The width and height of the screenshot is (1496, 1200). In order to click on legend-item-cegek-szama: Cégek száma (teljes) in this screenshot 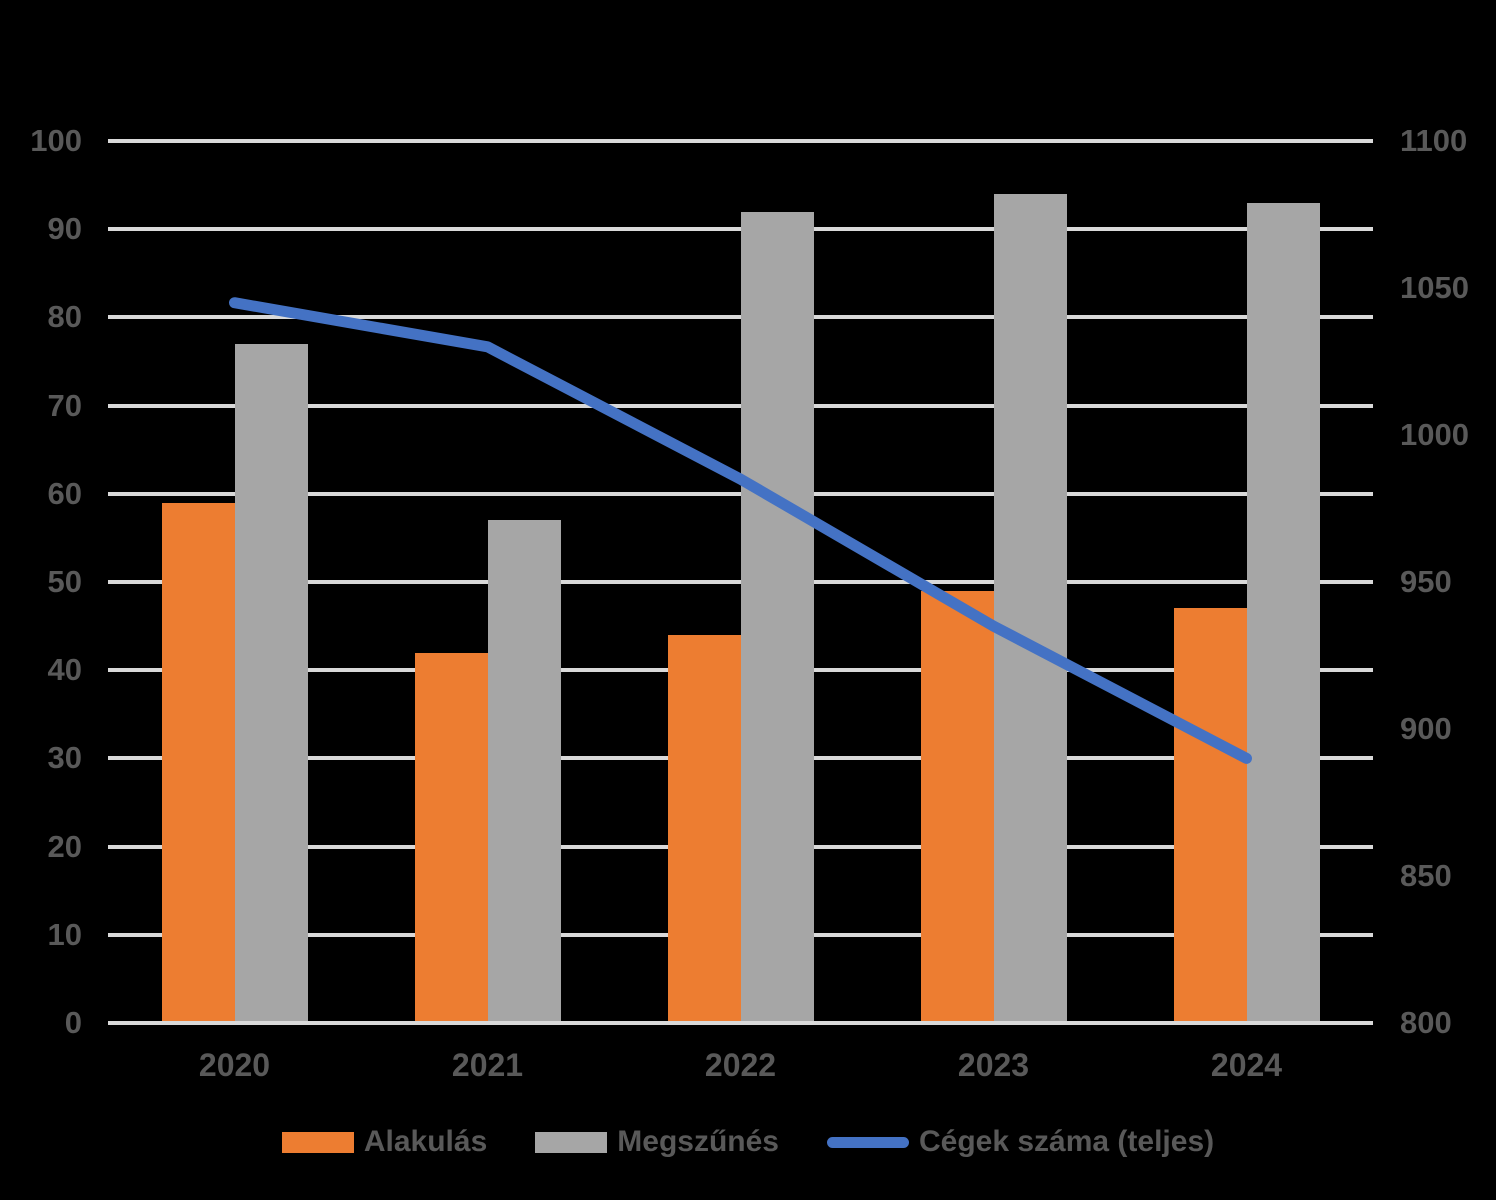, I will do `click(1020, 1142)`.